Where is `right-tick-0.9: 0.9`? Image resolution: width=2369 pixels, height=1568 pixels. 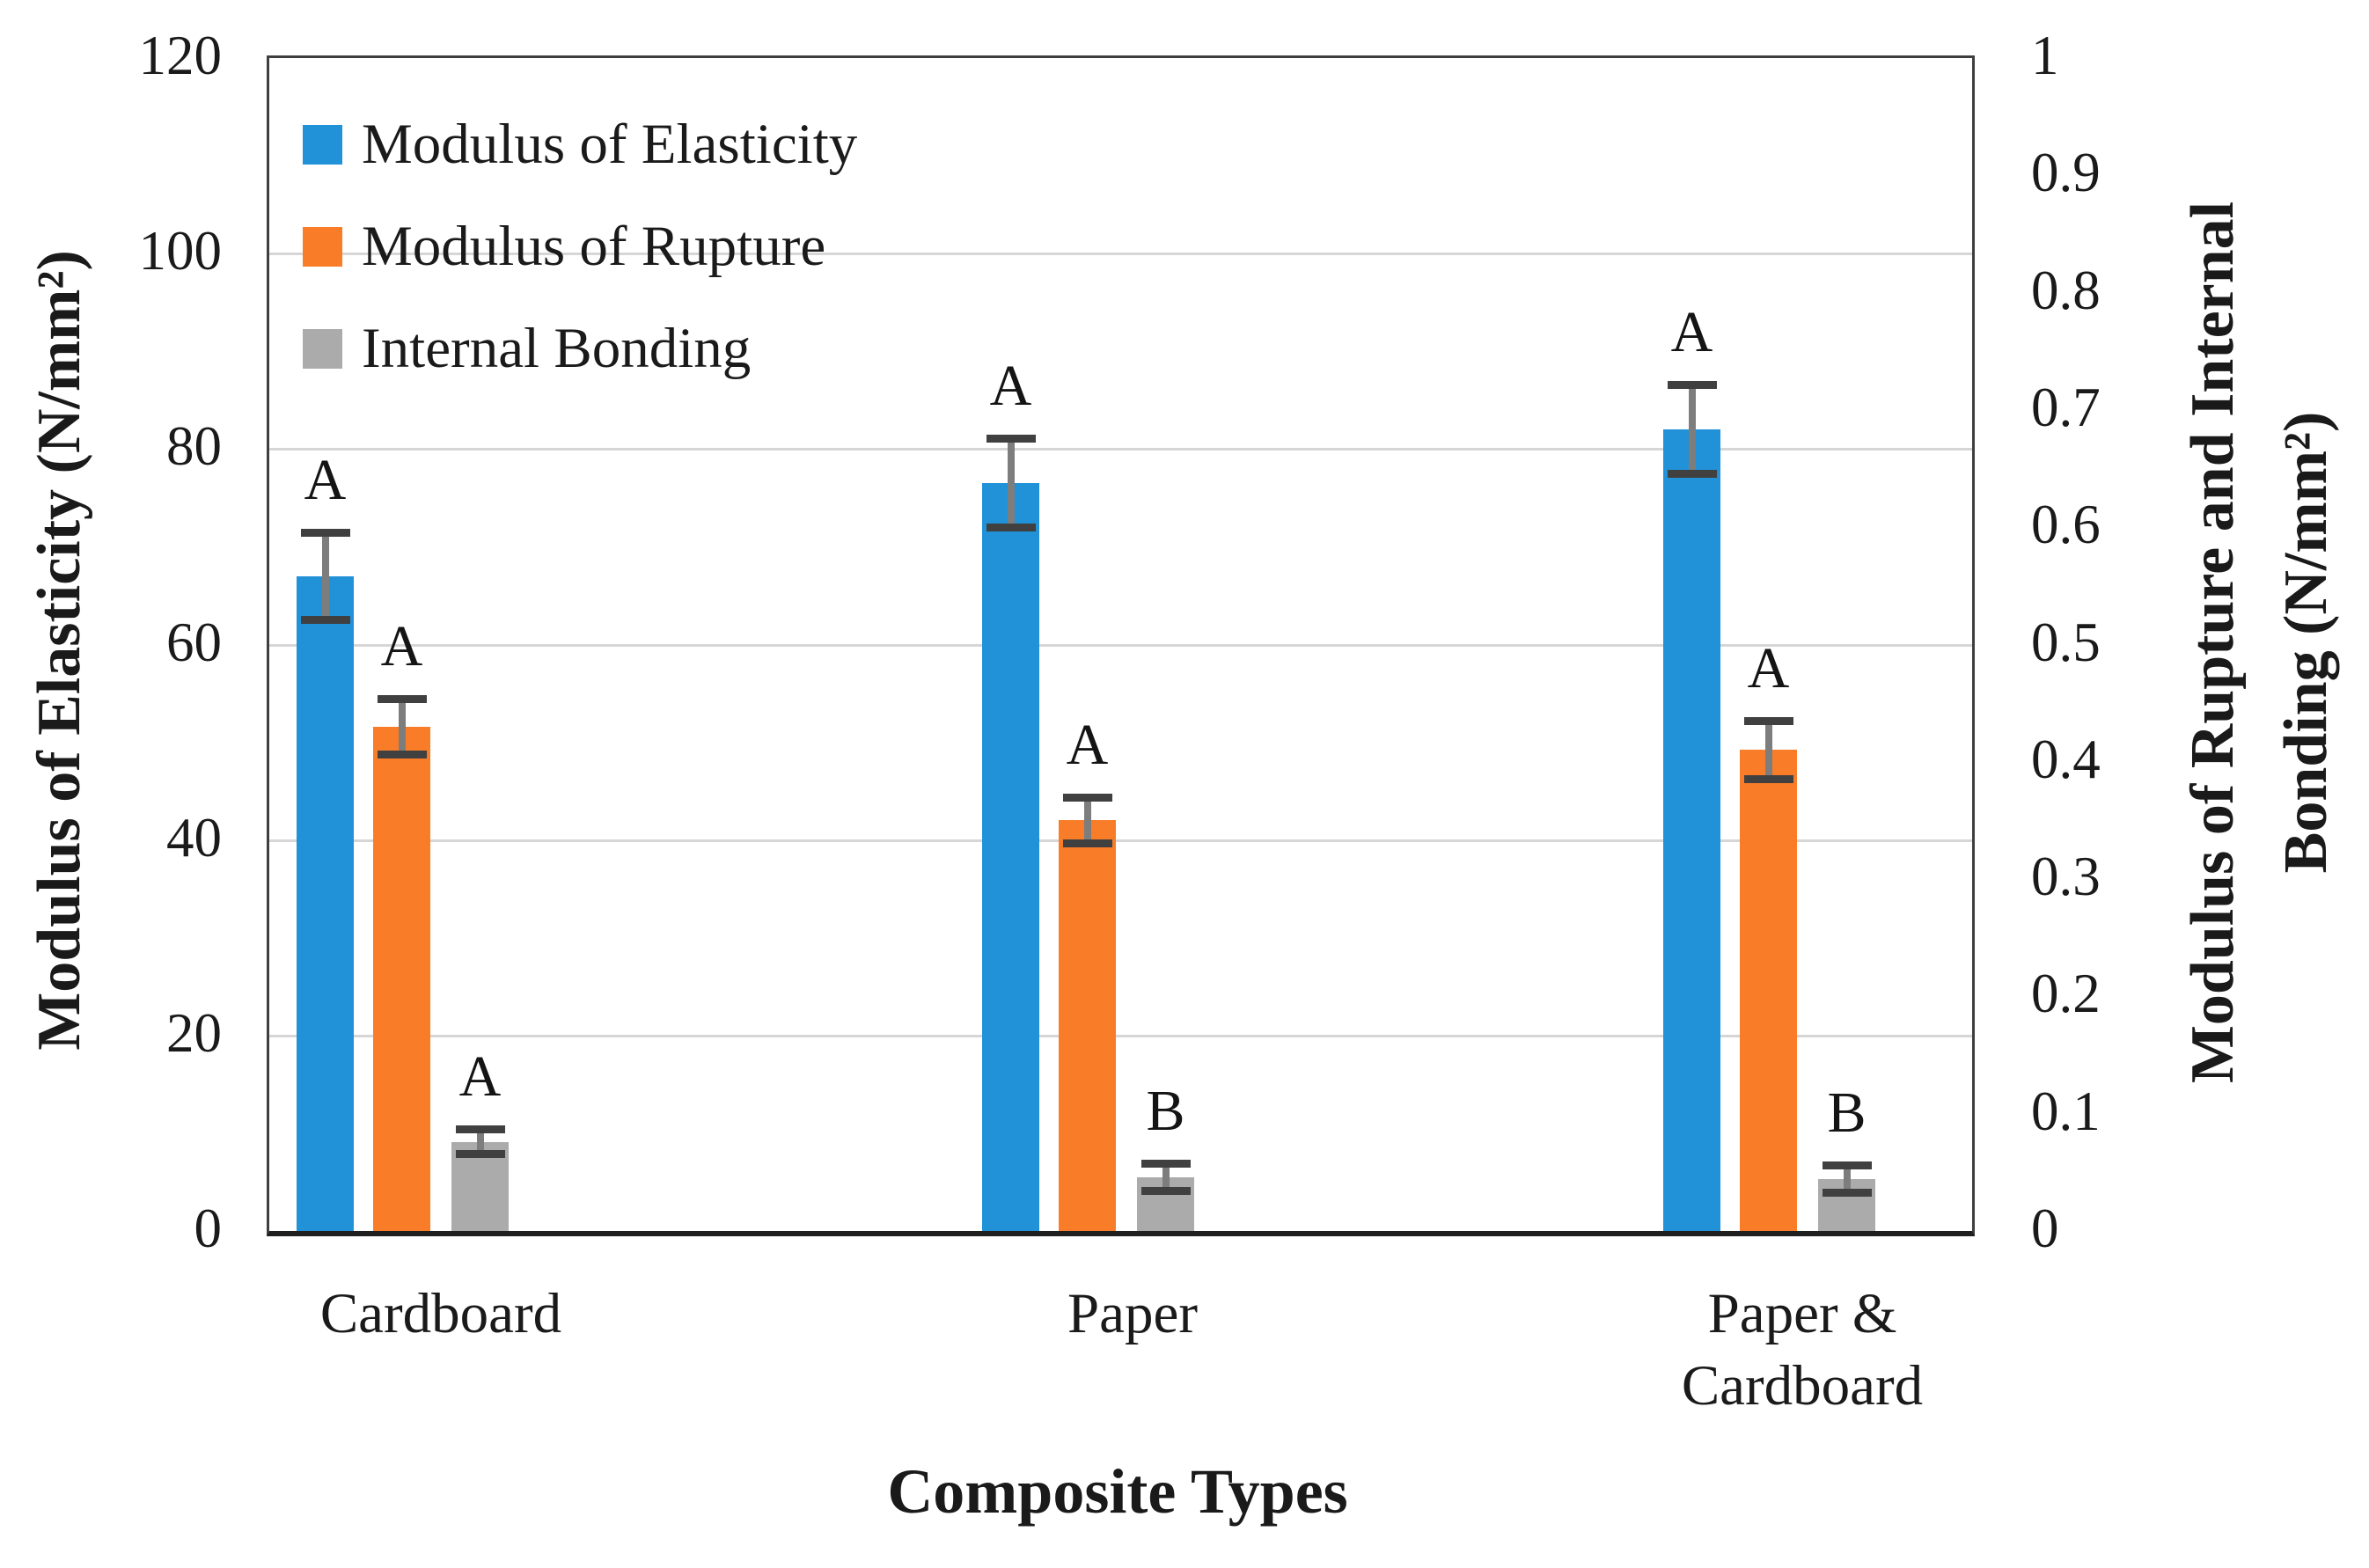
right-tick-0.9: 0.9 is located at coordinates (2066, 173).